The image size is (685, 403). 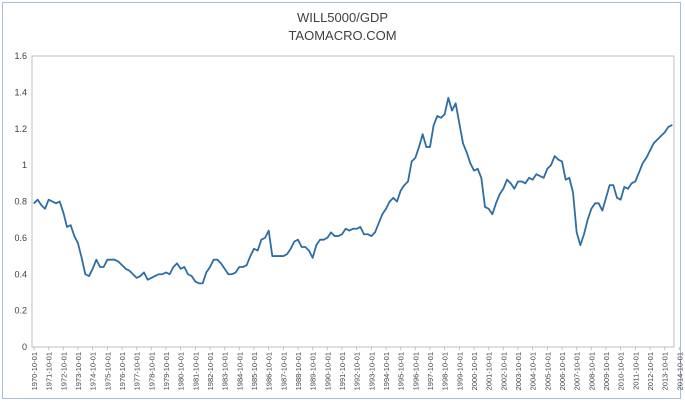 I want to click on x-tick-label: 1971-10-01, so click(x=49, y=371).